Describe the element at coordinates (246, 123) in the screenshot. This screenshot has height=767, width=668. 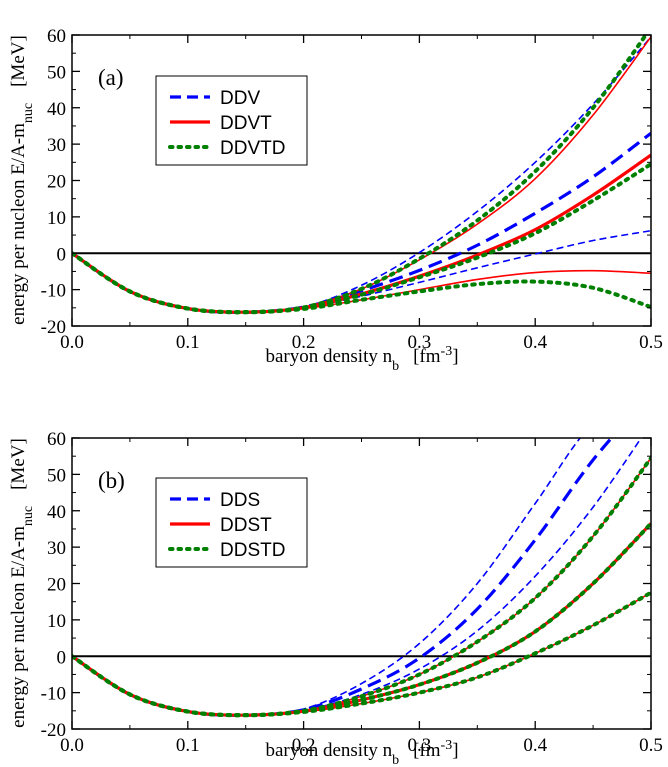
I see `panel-a-legend-label-ddvt: DDVT` at that location.